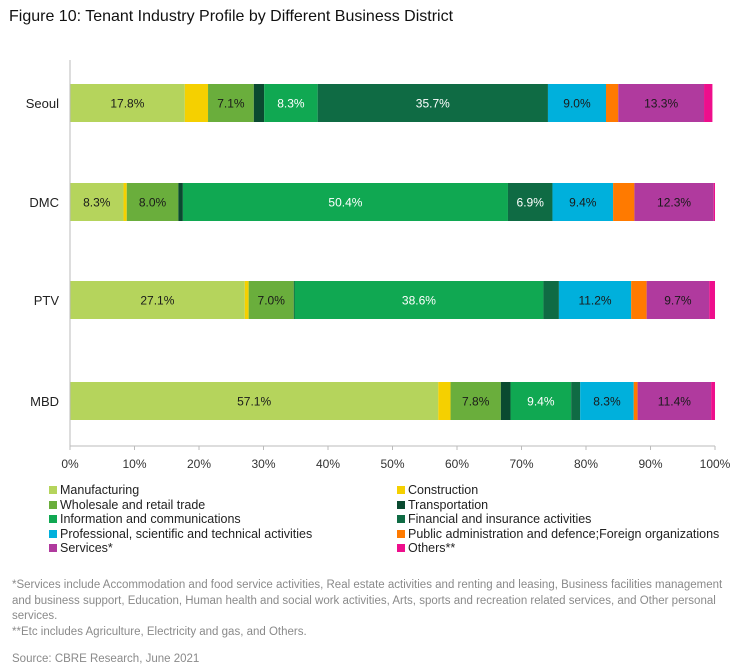  I want to click on bar-segment-ptv-financial-and-insurance-activities, so click(551, 300).